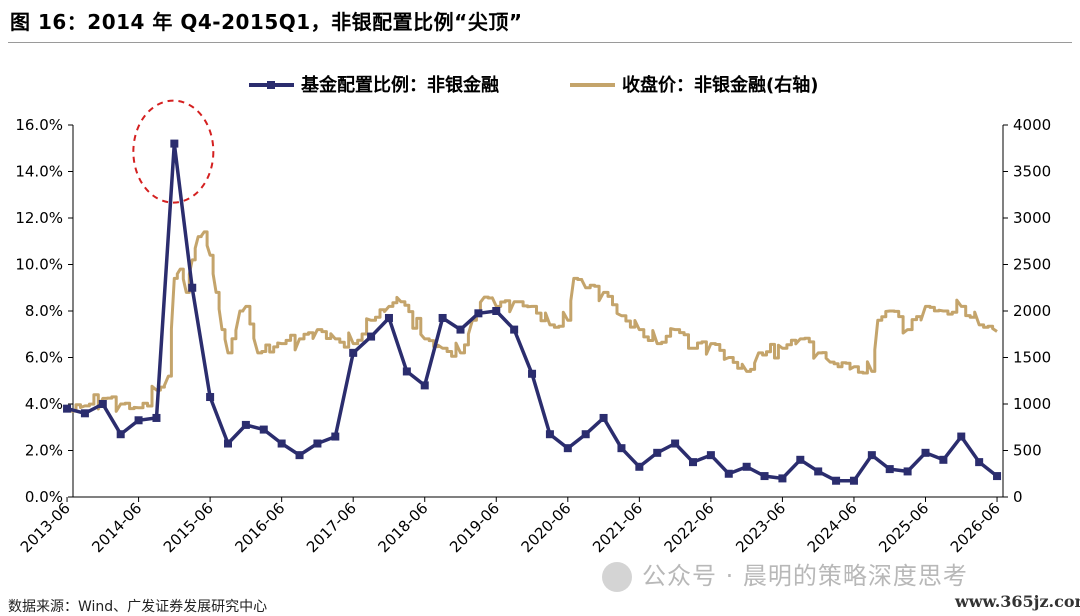  Describe the element at coordinates (188, 527) in the screenshot. I see `x-tick-label: 2015-06` at that location.